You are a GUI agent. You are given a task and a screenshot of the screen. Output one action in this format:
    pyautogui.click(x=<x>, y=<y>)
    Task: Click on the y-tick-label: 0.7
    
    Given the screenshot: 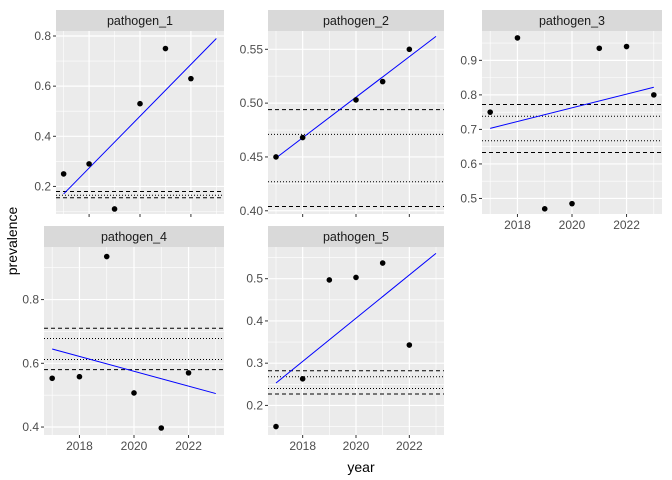 What is the action you would take?
    pyautogui.click(x=468, y=129)
    